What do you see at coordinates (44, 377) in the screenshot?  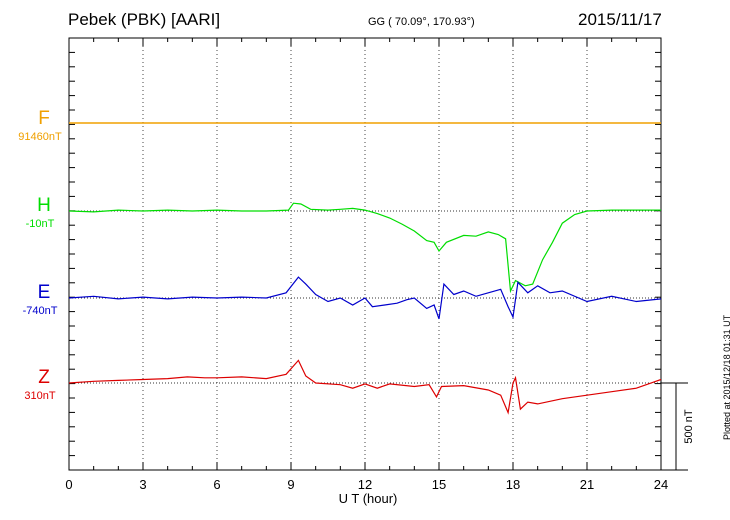 I see `channel-z-label: Z` at bounding box center [44, 377].